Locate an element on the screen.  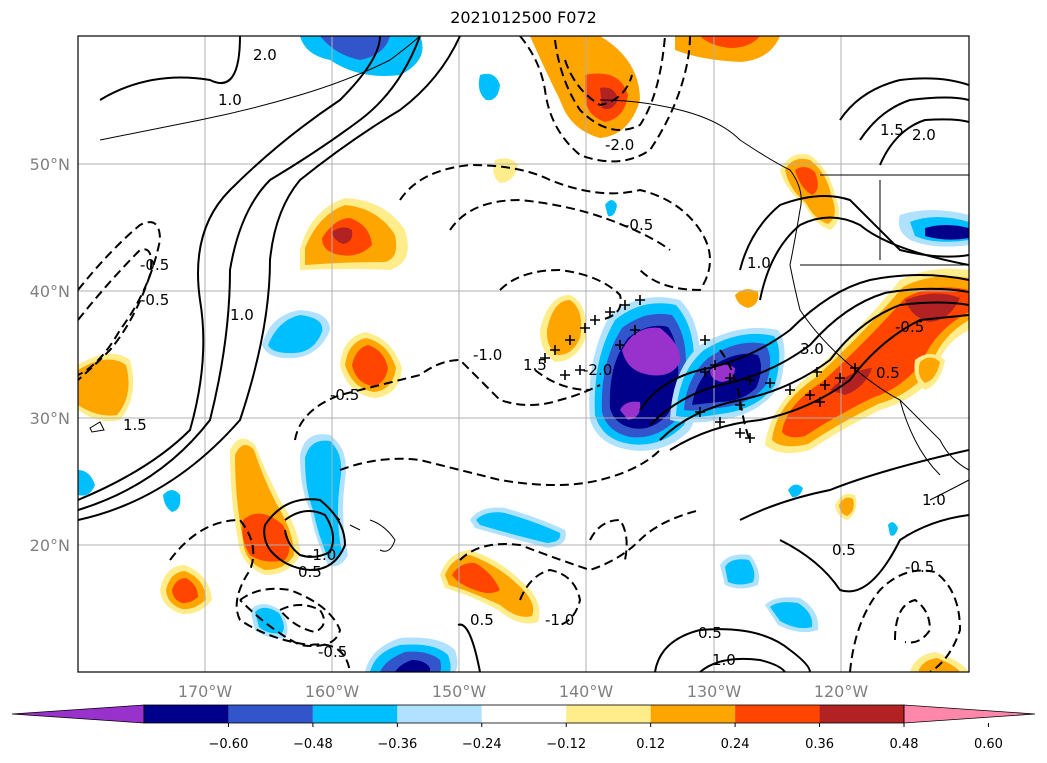
colorbar-tick-label: −0.24 is located at coordinates (482, 744).